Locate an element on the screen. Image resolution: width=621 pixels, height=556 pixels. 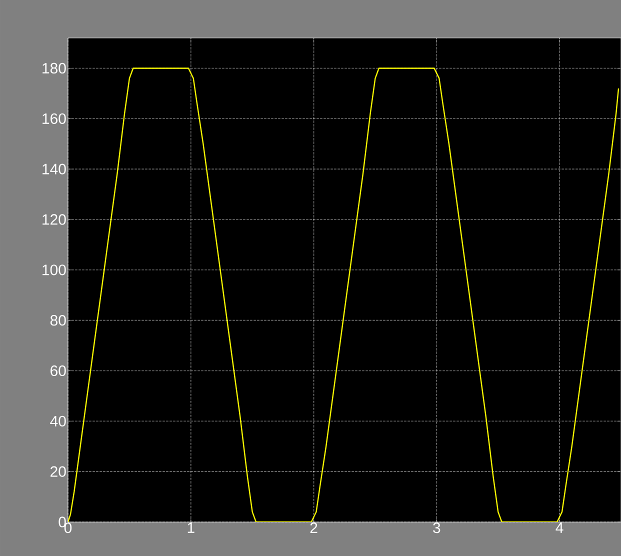
x-tick-label: 3 is located at coordinates (436, 528).